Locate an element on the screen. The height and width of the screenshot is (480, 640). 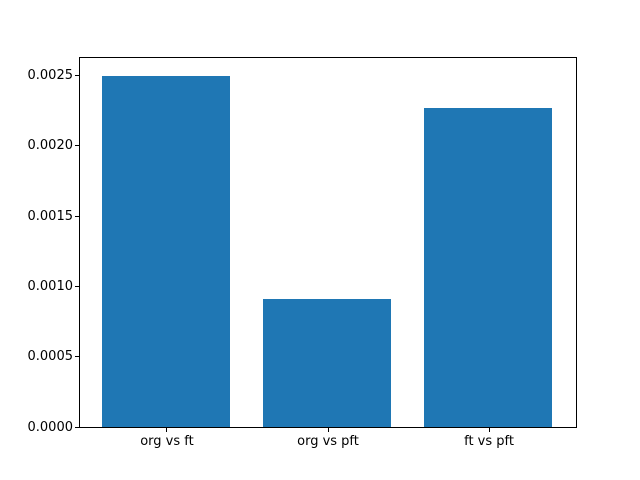
x-tick-label: ft vs pft is located at coordinates (489, 441).